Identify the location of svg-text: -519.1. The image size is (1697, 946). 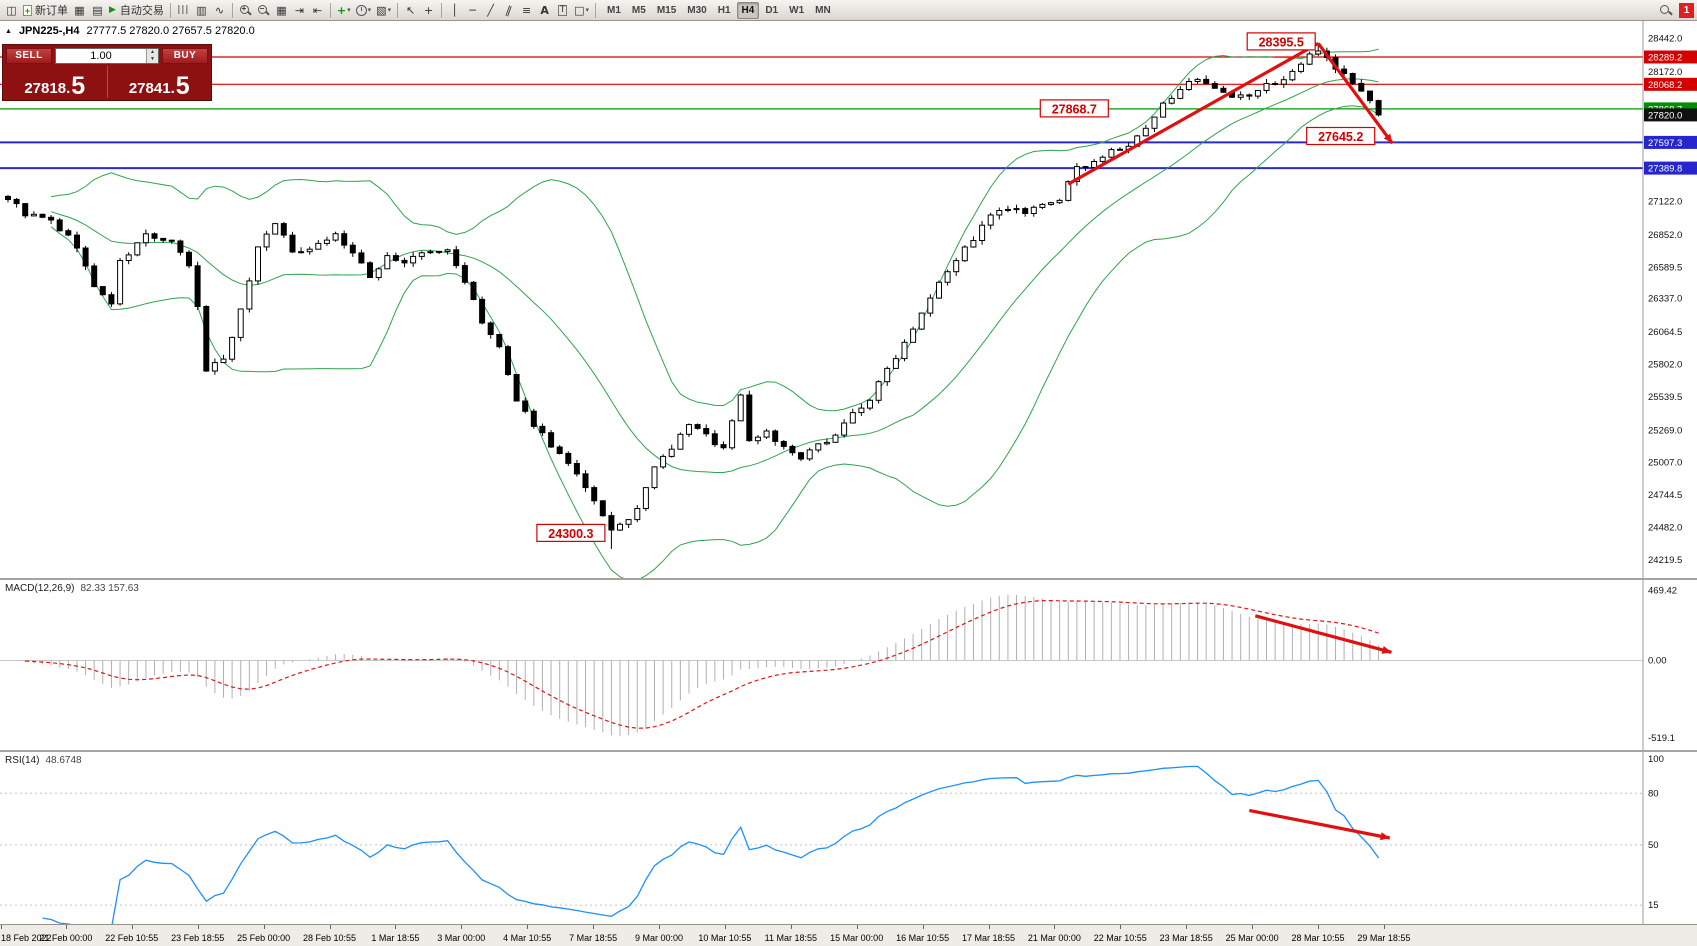
(1661, 738).